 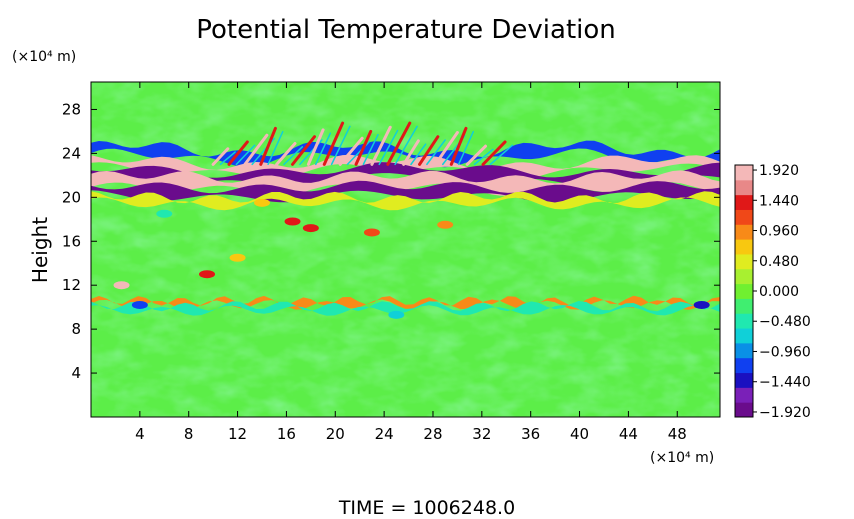 What do you see at coordinates (140, 434) in the screenshot?
I see `x-tick-label: 4` at bounding box center [140, 434].